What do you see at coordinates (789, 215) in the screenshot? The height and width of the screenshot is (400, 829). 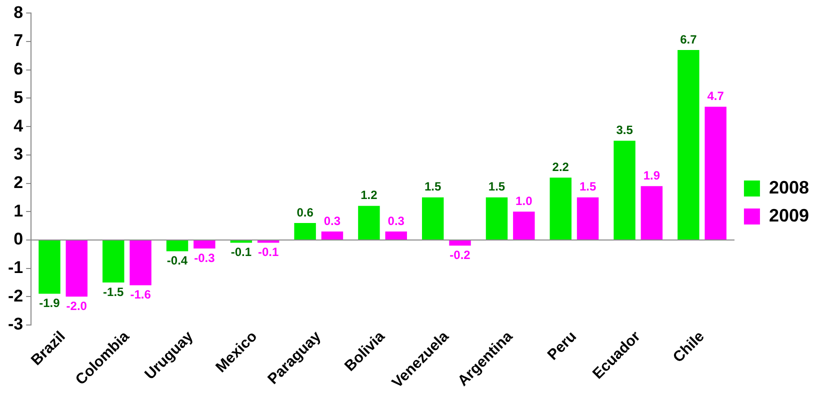 I see `legend-label: 2009` at bounding box center [789, 215].